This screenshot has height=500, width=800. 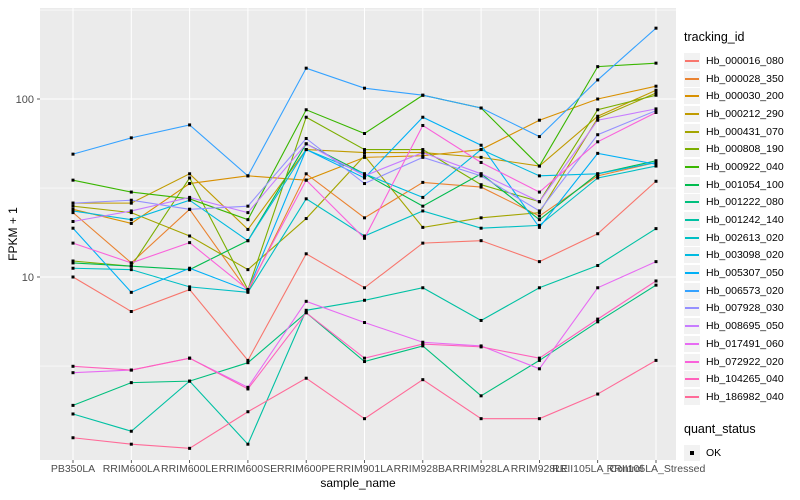 I want to click on x-tick-label: RRII105LA_Stressed, so click(x=656, y=469).